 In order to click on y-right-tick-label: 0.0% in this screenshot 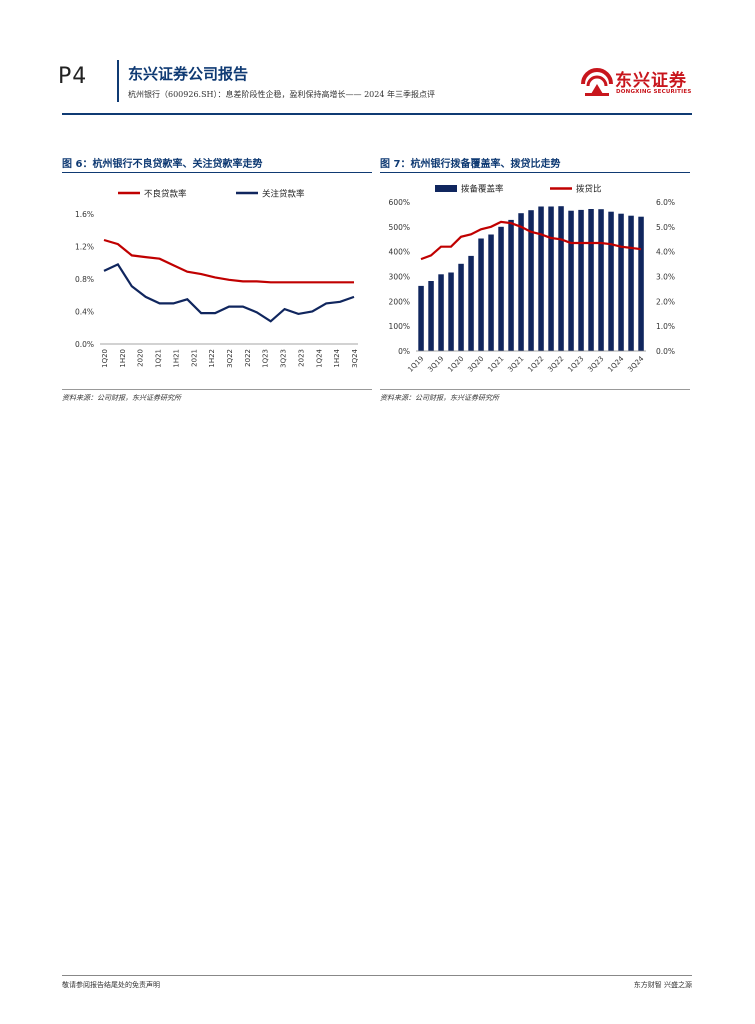, I will do `click(665, 351)`.